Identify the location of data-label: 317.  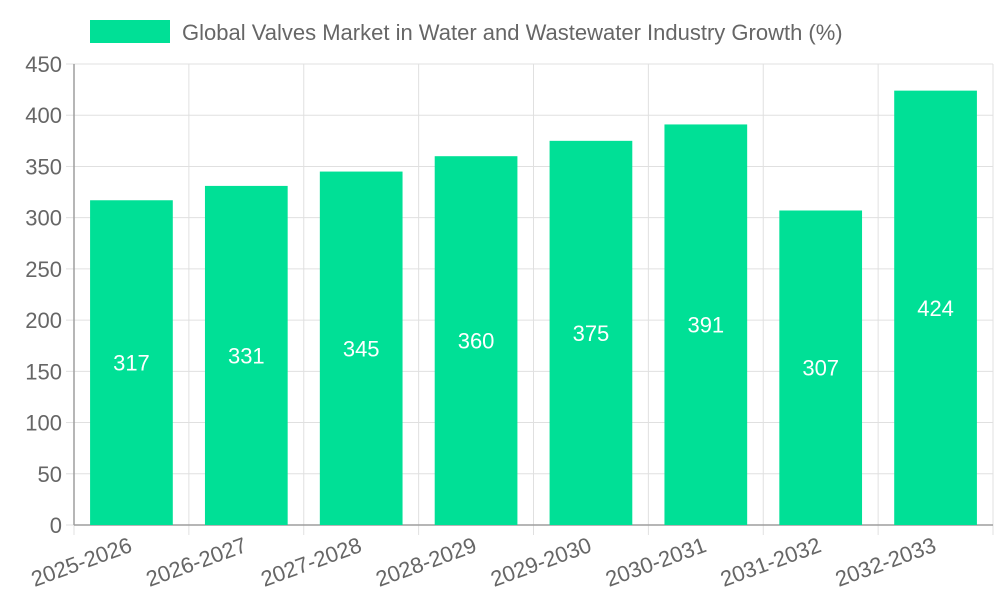
(131, 363).